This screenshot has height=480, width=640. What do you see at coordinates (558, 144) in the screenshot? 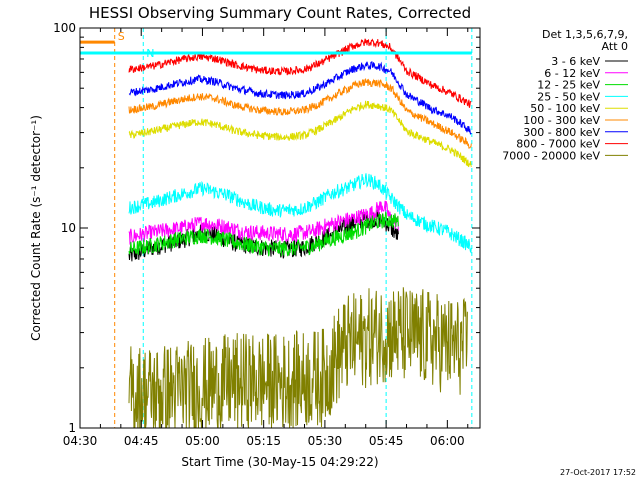
I see `legend-label-7: 800 - 7000 keV` at bounding box center [558, 144].